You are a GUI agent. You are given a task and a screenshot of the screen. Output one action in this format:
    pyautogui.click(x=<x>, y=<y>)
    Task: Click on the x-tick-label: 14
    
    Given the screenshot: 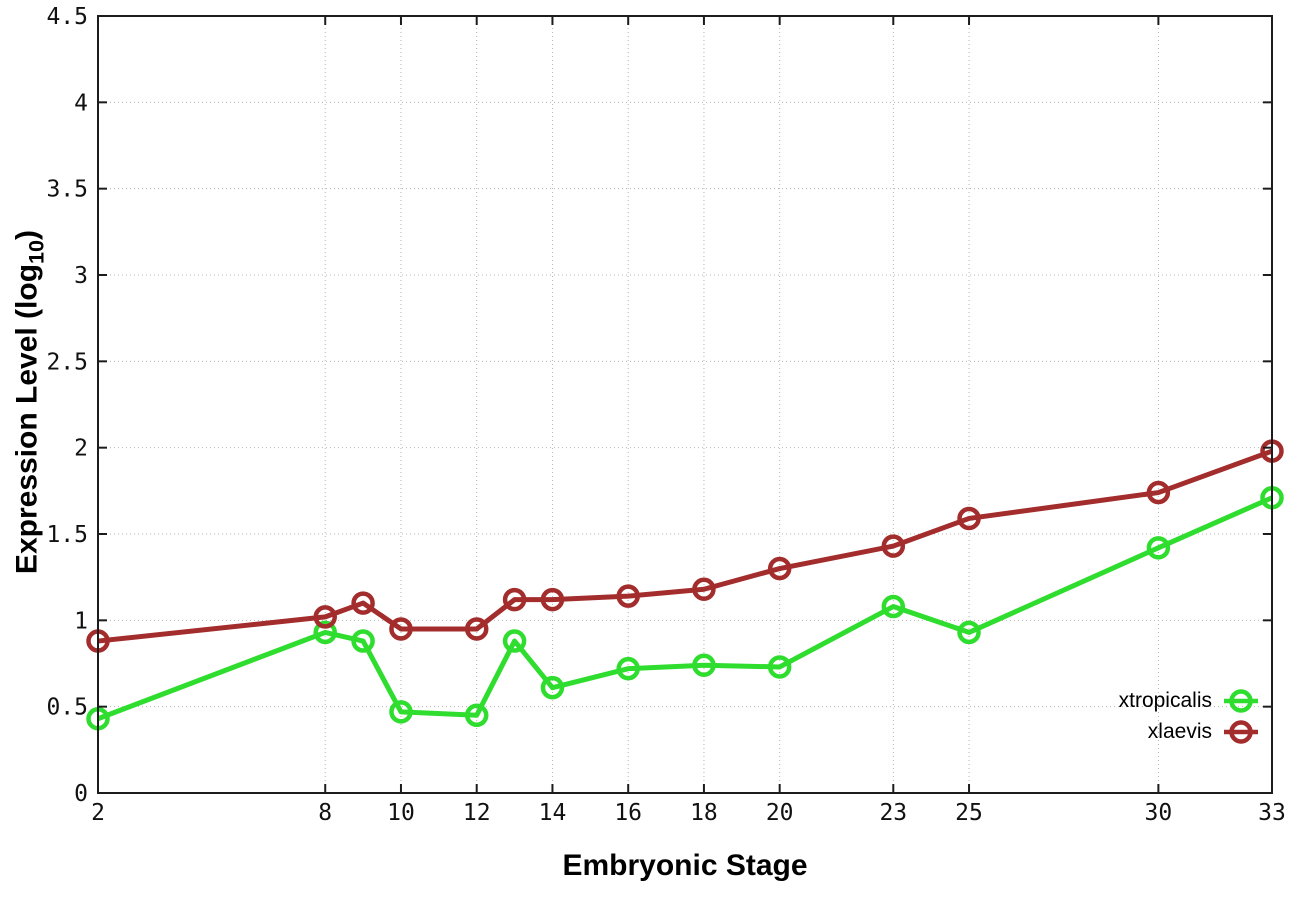 What is the action you would take?
    pyautogui.click(x=553, y=813)
    